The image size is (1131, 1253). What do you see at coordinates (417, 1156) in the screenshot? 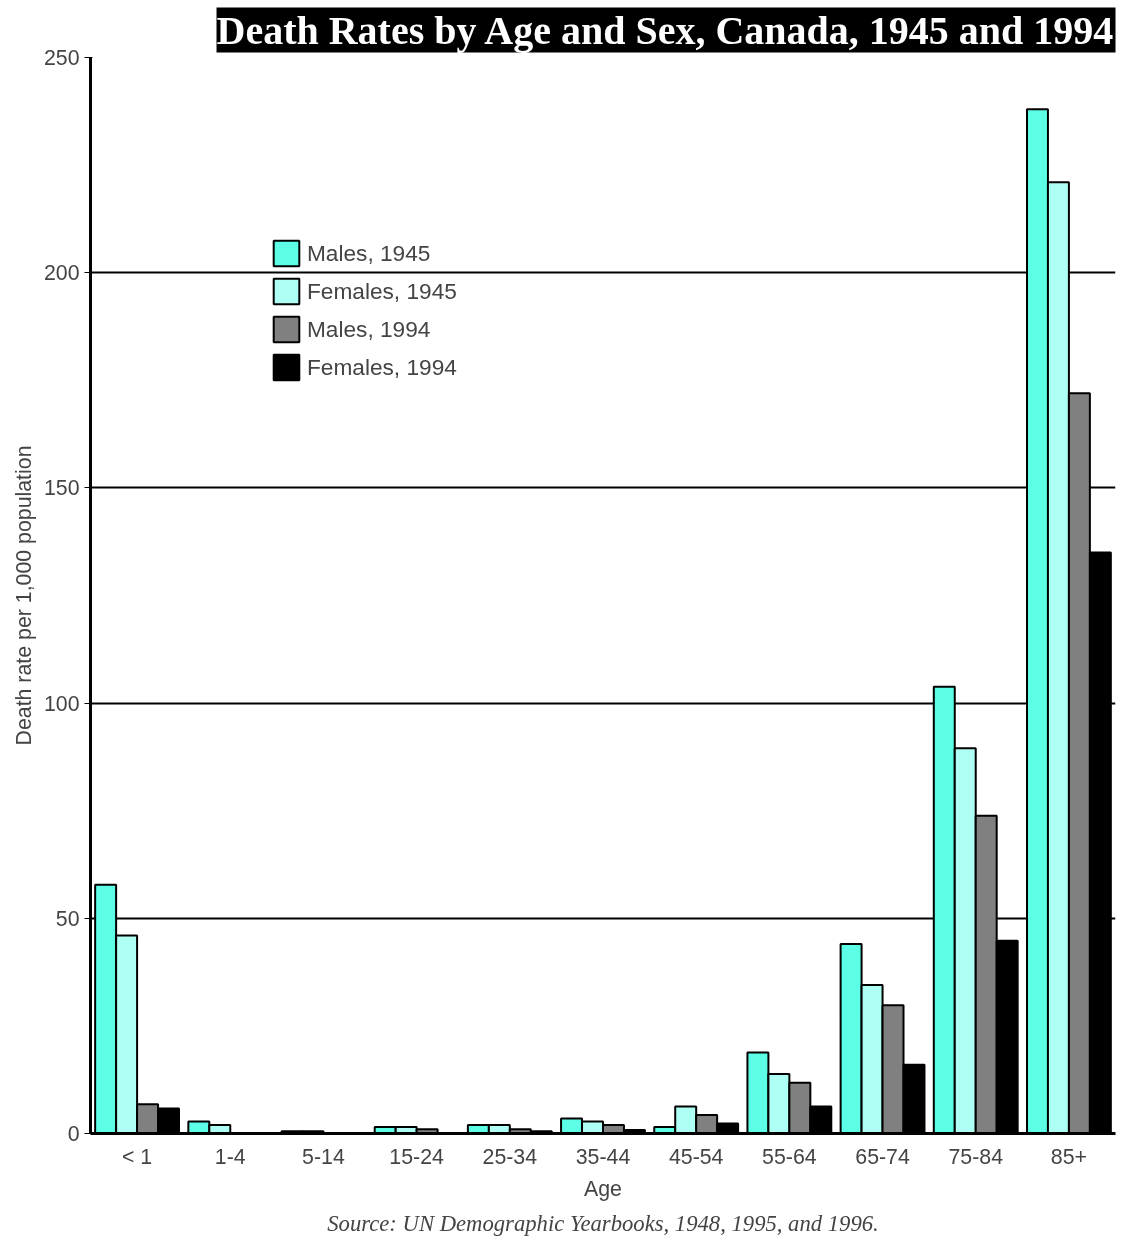
I see `x-tick-label: 15-24` at bounding box center [417, 1156].